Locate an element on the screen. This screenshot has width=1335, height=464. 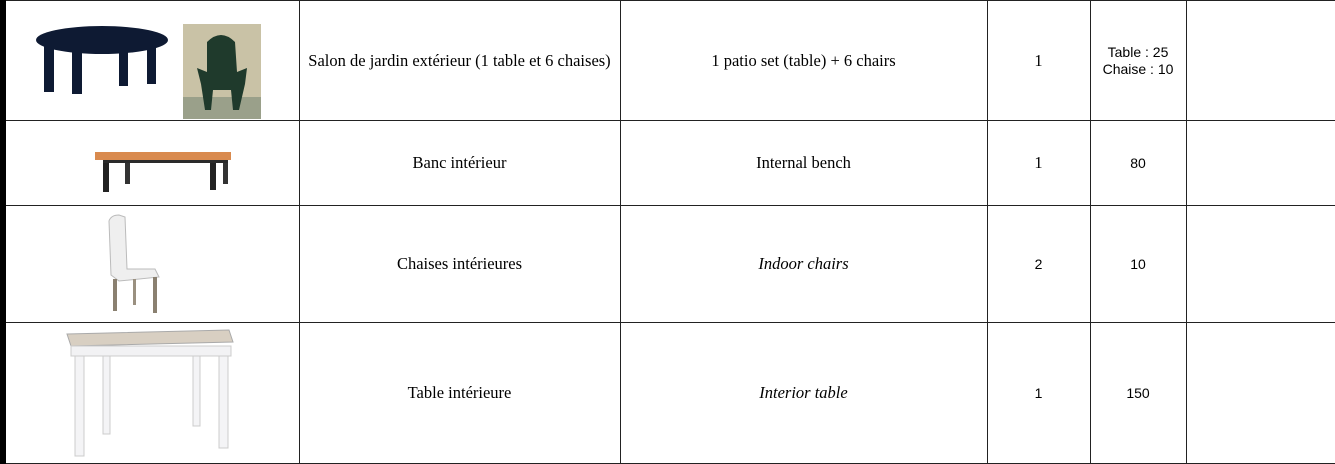
value: Table : 25 Chaise : 10 is located at coordinates (1138, 60).